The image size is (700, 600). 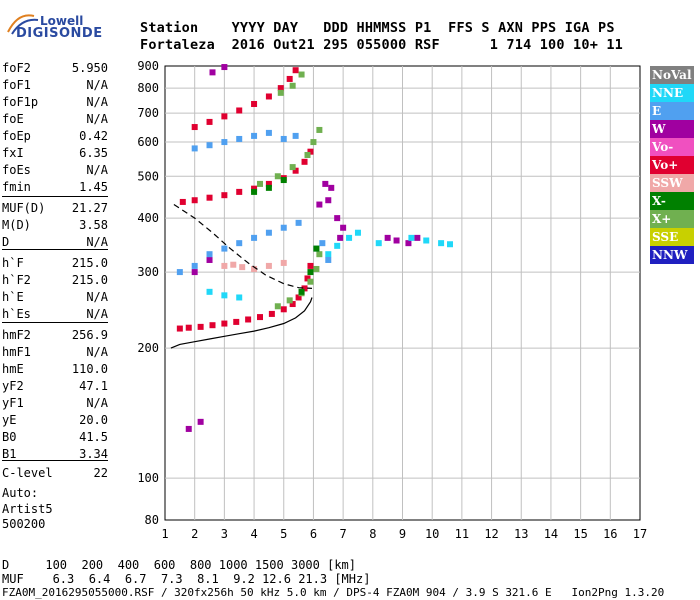 I want to click on y-tick-label: 200, so click(x=148, y=348).